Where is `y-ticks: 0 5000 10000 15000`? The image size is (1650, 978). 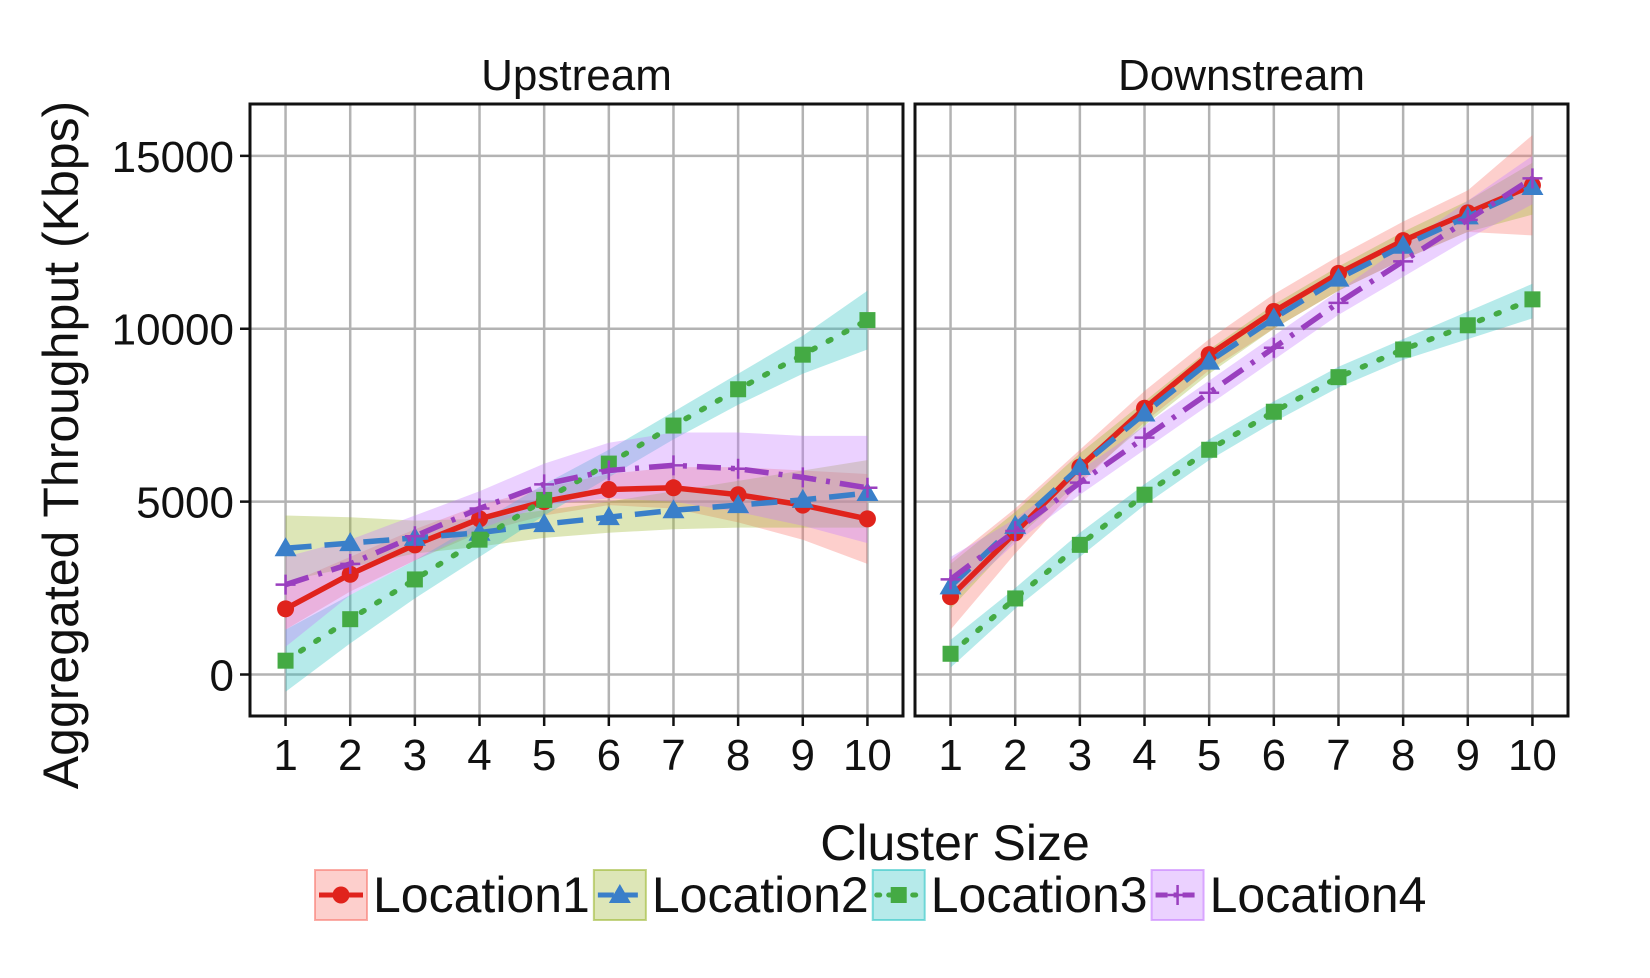
y-ticks: 0 5000 10000 15000 is located at coordinates (181, 417).